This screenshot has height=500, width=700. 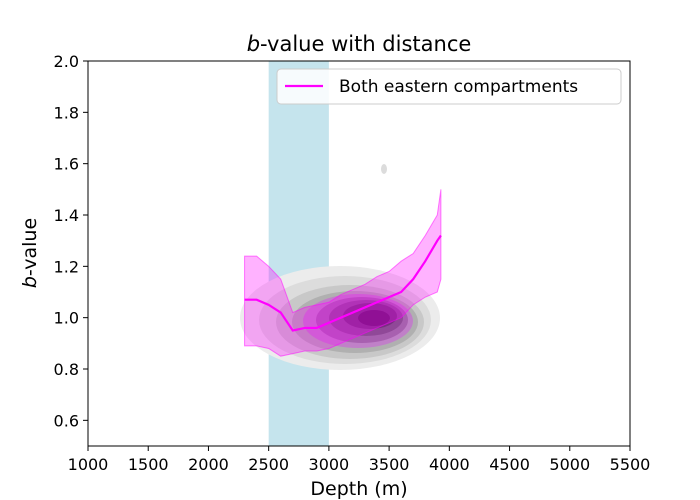 I want to click on legend: Both eastern compartments, so click(x=449, y=86).